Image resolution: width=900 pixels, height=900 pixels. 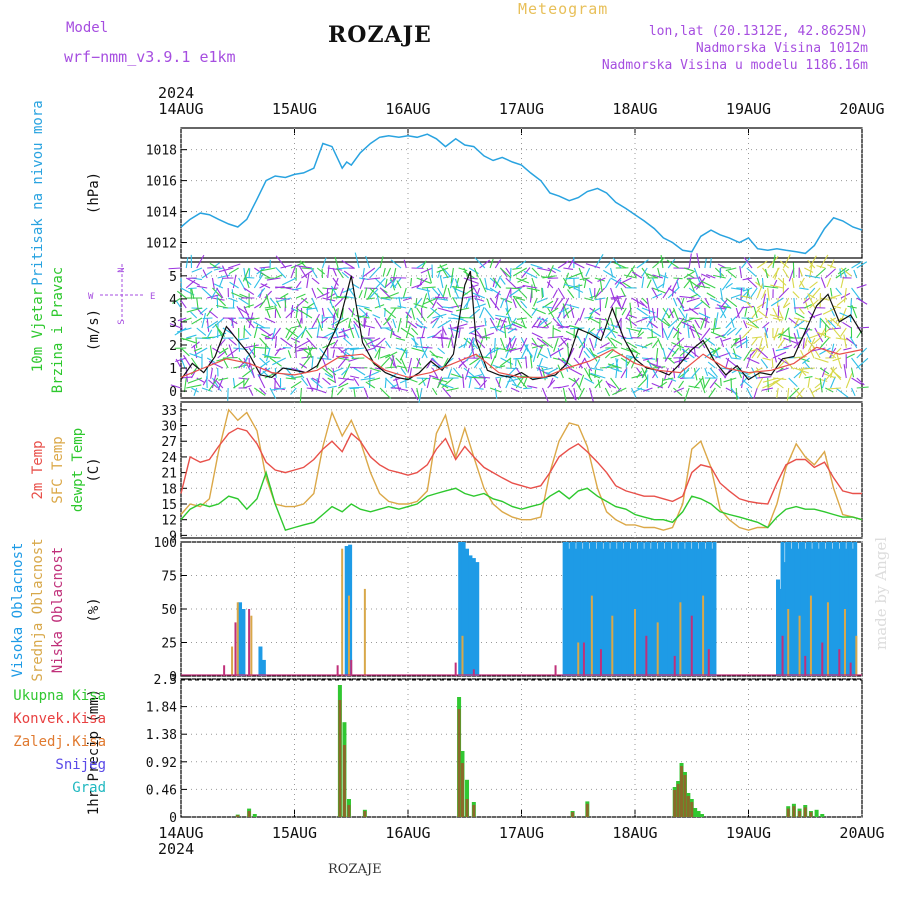 What do you see at coordinates (600, 662) in the screenshot?
I see `low-cloud-bar` at bounding box center [600, 662].